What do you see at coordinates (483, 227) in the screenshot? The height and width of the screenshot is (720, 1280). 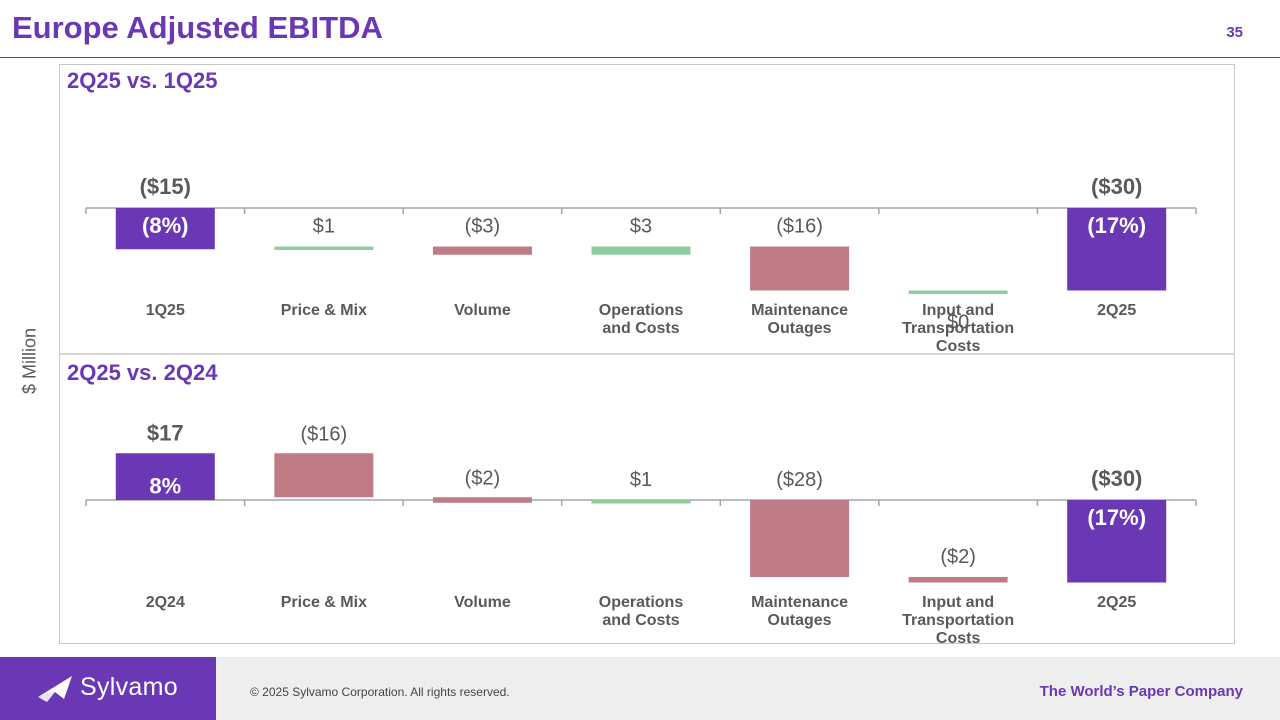 I see `value-label: ($3)` at bounding box center [483, 227].